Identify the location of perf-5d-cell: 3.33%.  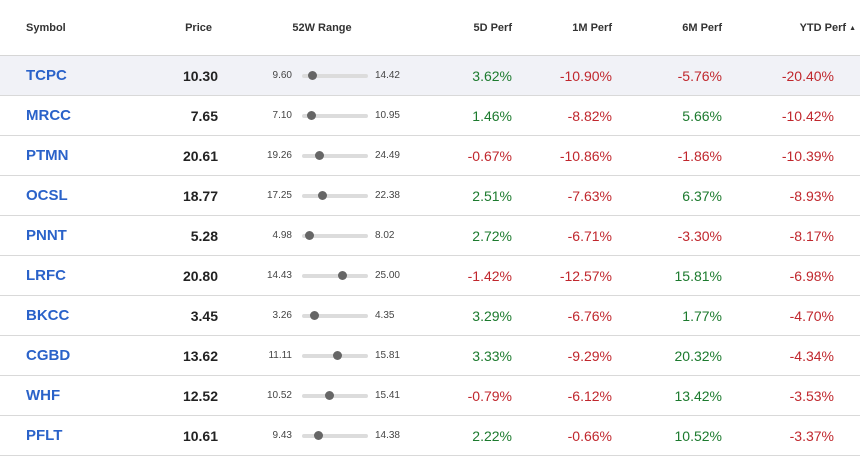
(472, 355).